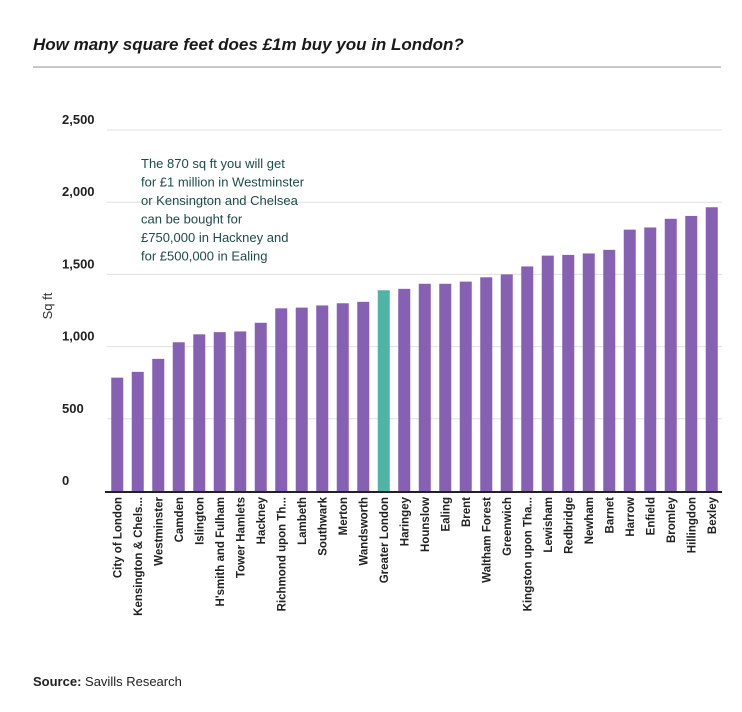 This screenshot has width=742, height=712. Describe the element at coordinates (549, 525) in the screenshot. I see `x-tick-label: Lewisham` at that location.